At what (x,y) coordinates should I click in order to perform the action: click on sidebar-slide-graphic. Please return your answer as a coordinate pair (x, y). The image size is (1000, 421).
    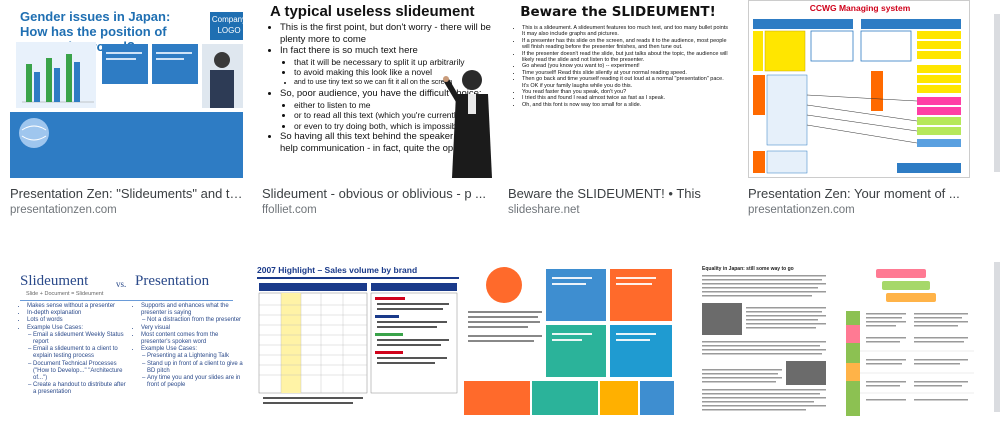
    Looking at the image, I should click on (910, 339).